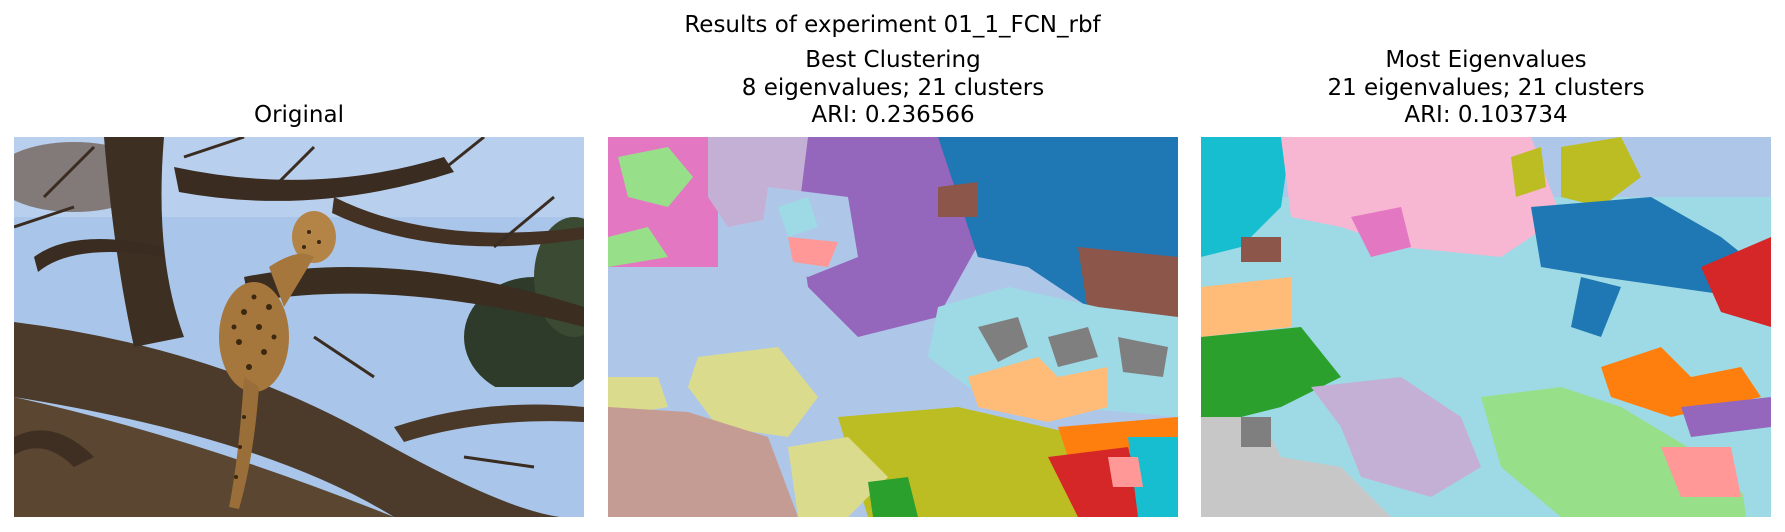 The height and width of the screenshot is (532, 1785). Describe the element at coordinates (1486, 60) in the screenshot. I see `panel-title-most-eigenvalues: Most Eigenvalues` at that location.